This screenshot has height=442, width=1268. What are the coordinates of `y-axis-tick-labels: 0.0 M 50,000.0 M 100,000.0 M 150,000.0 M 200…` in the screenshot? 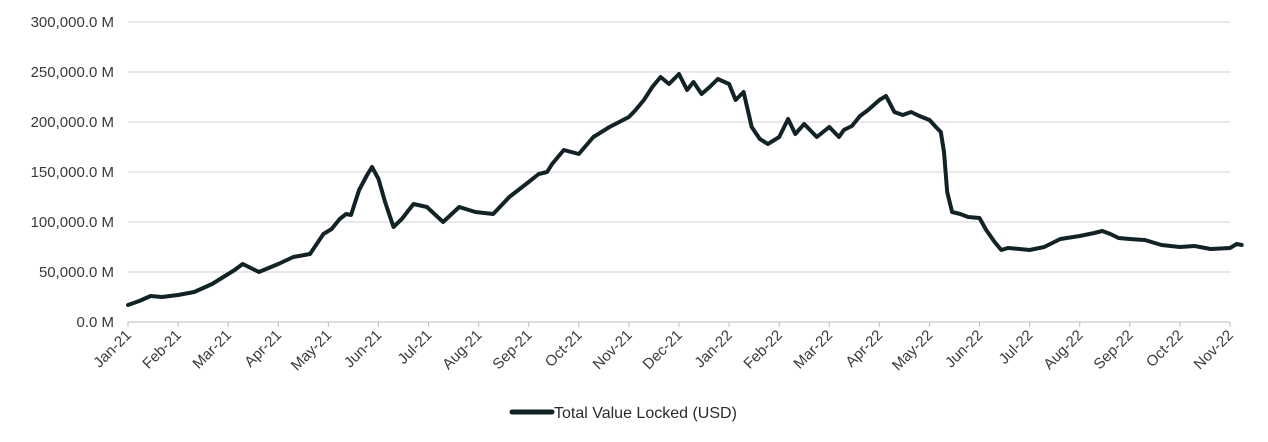 It's located at (72, 172).